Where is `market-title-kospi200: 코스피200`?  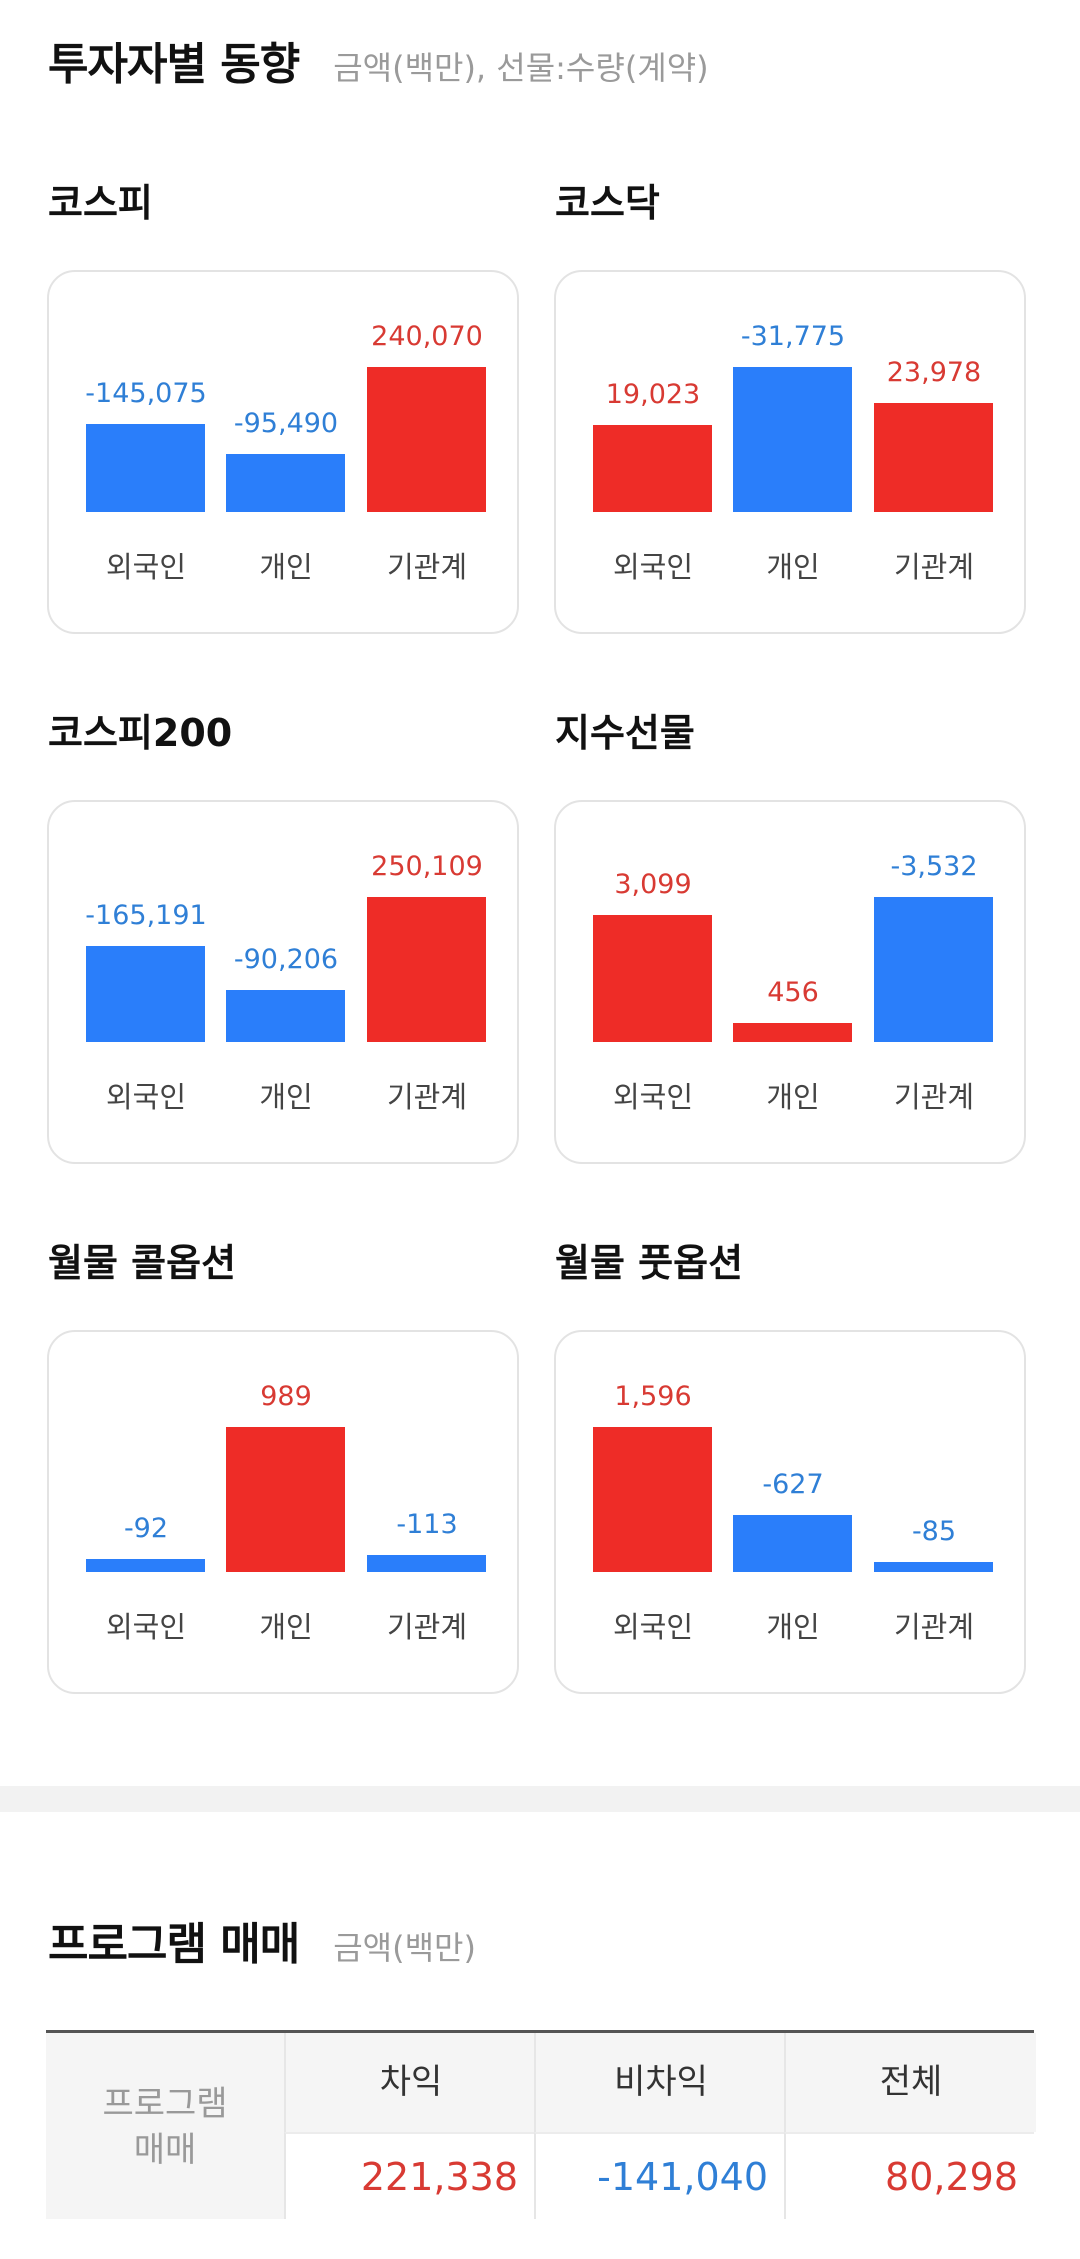
market-title-kospi200: 코스피200 is located at coordinates (140, 733).